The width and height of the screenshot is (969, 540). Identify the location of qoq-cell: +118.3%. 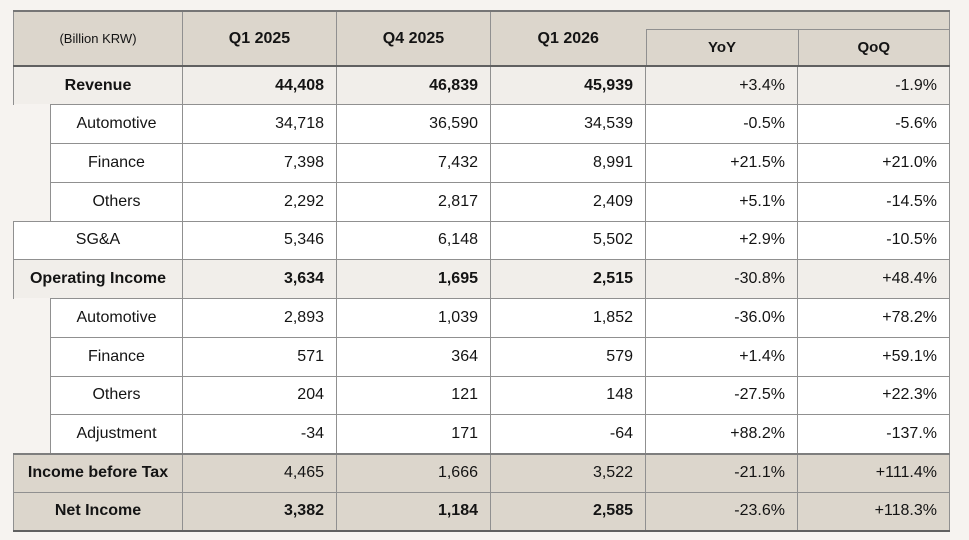
(873, 511).